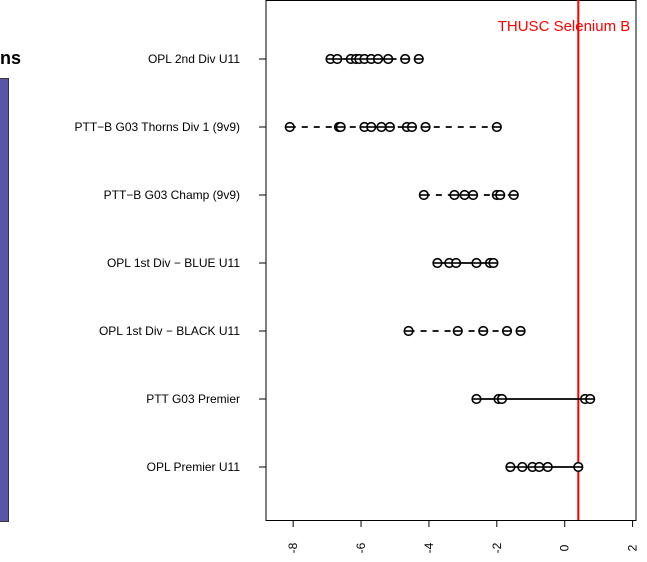 The height and width of the screenshot is (562, 647). What do you see at coordinates (429, 547) in the screenshot?
I see `x-tick-label: -4` at bounding box center [429, 547].